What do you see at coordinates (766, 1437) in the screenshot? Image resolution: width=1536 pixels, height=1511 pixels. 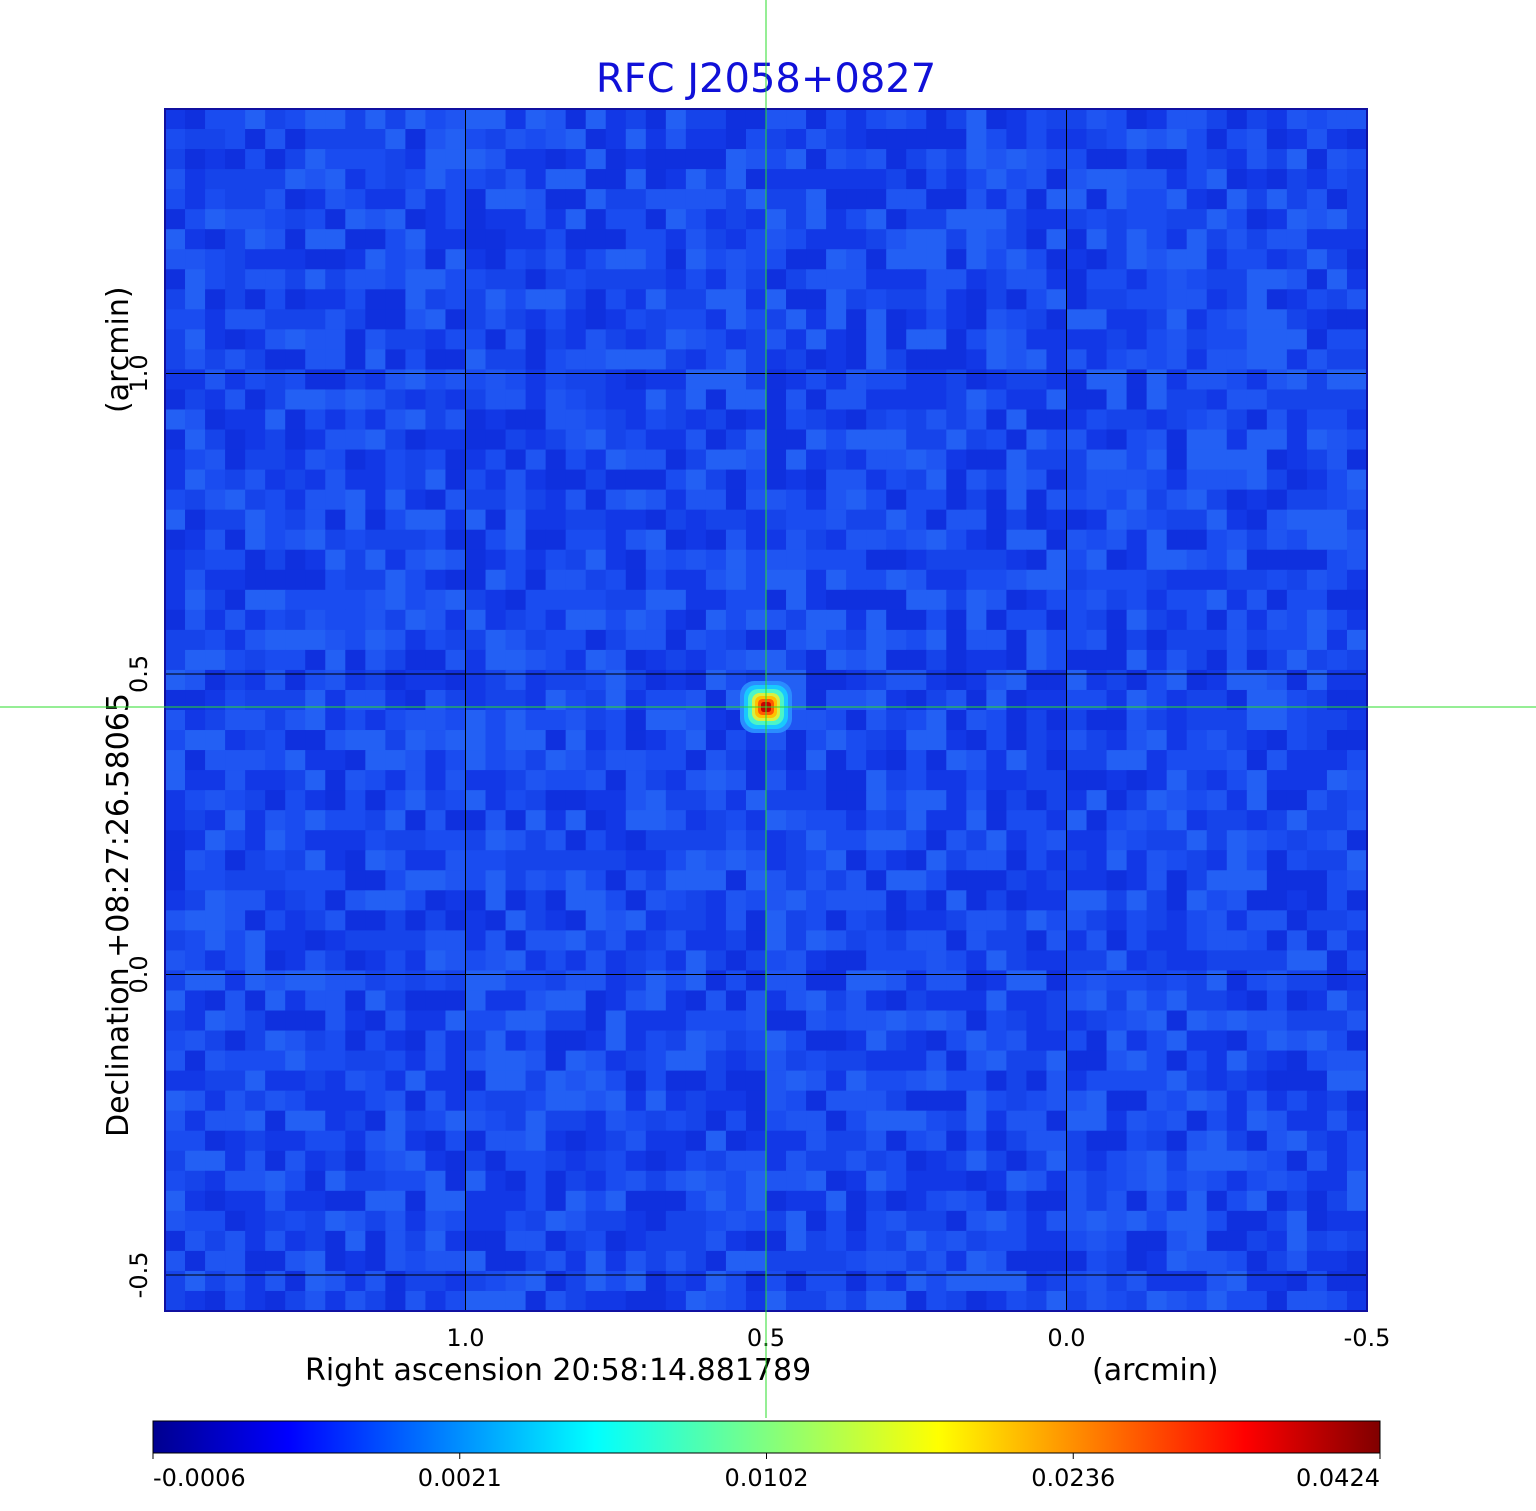 I see `colorbar` at bounding box center [766, 1437].